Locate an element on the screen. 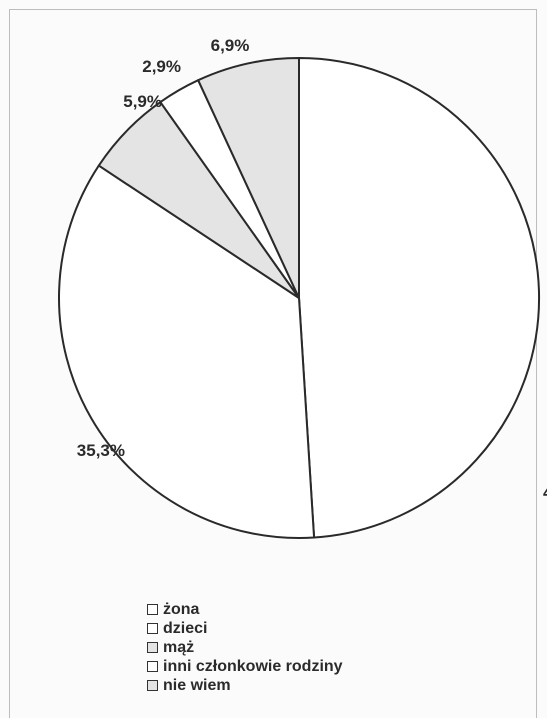 The image size is (547, 718). legend-label-4: inni członkowie rodziny is located at coordinates (253, 666).